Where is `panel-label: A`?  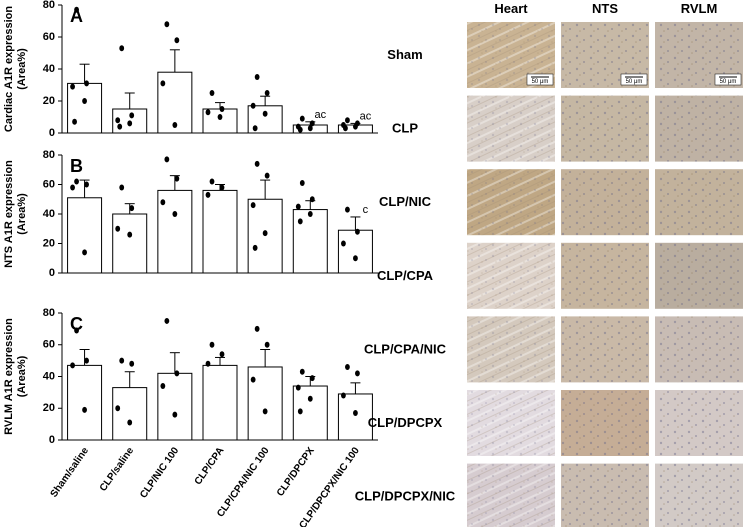
panel-label: A is located at coordinates (76, 16).